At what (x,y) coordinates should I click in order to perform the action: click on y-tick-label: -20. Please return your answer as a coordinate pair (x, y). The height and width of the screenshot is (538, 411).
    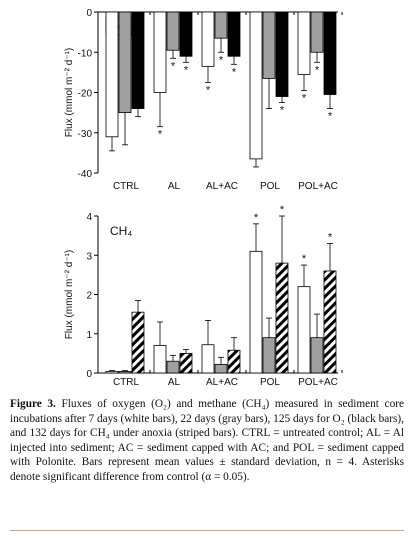
    Looking at the image, I should click on (85, 94).